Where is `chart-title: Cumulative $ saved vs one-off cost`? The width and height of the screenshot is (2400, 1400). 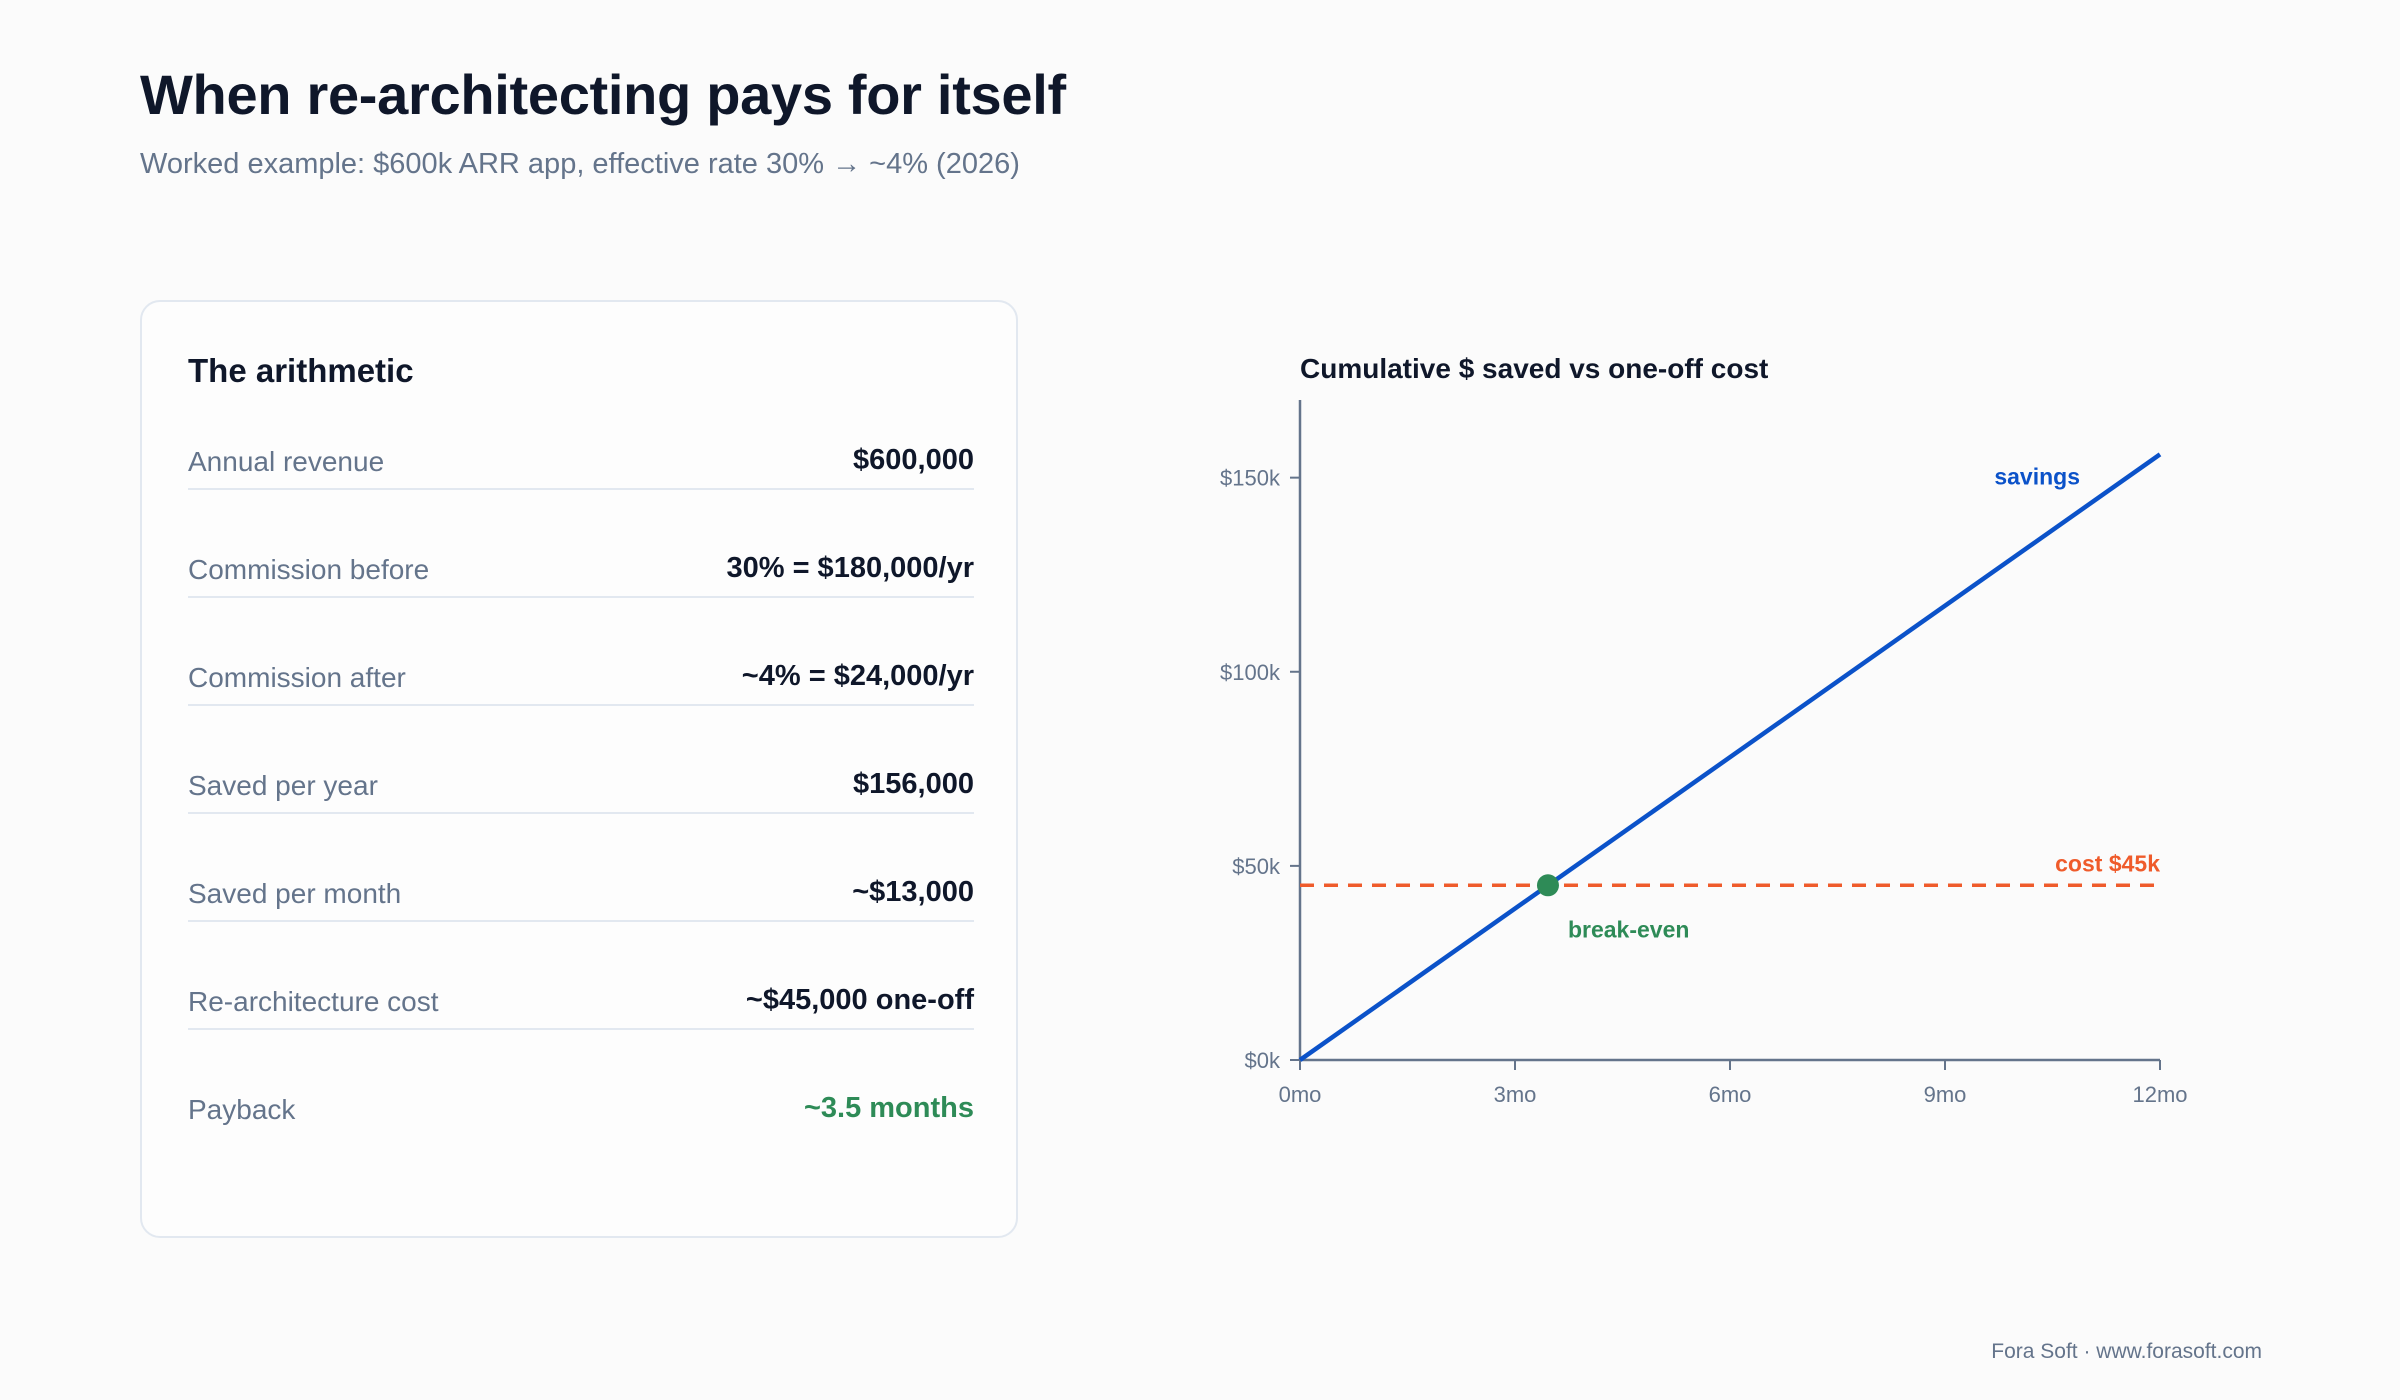
chart-title: Cumulative $ saved vs one-off cost is located at coordinates (1534, 368).